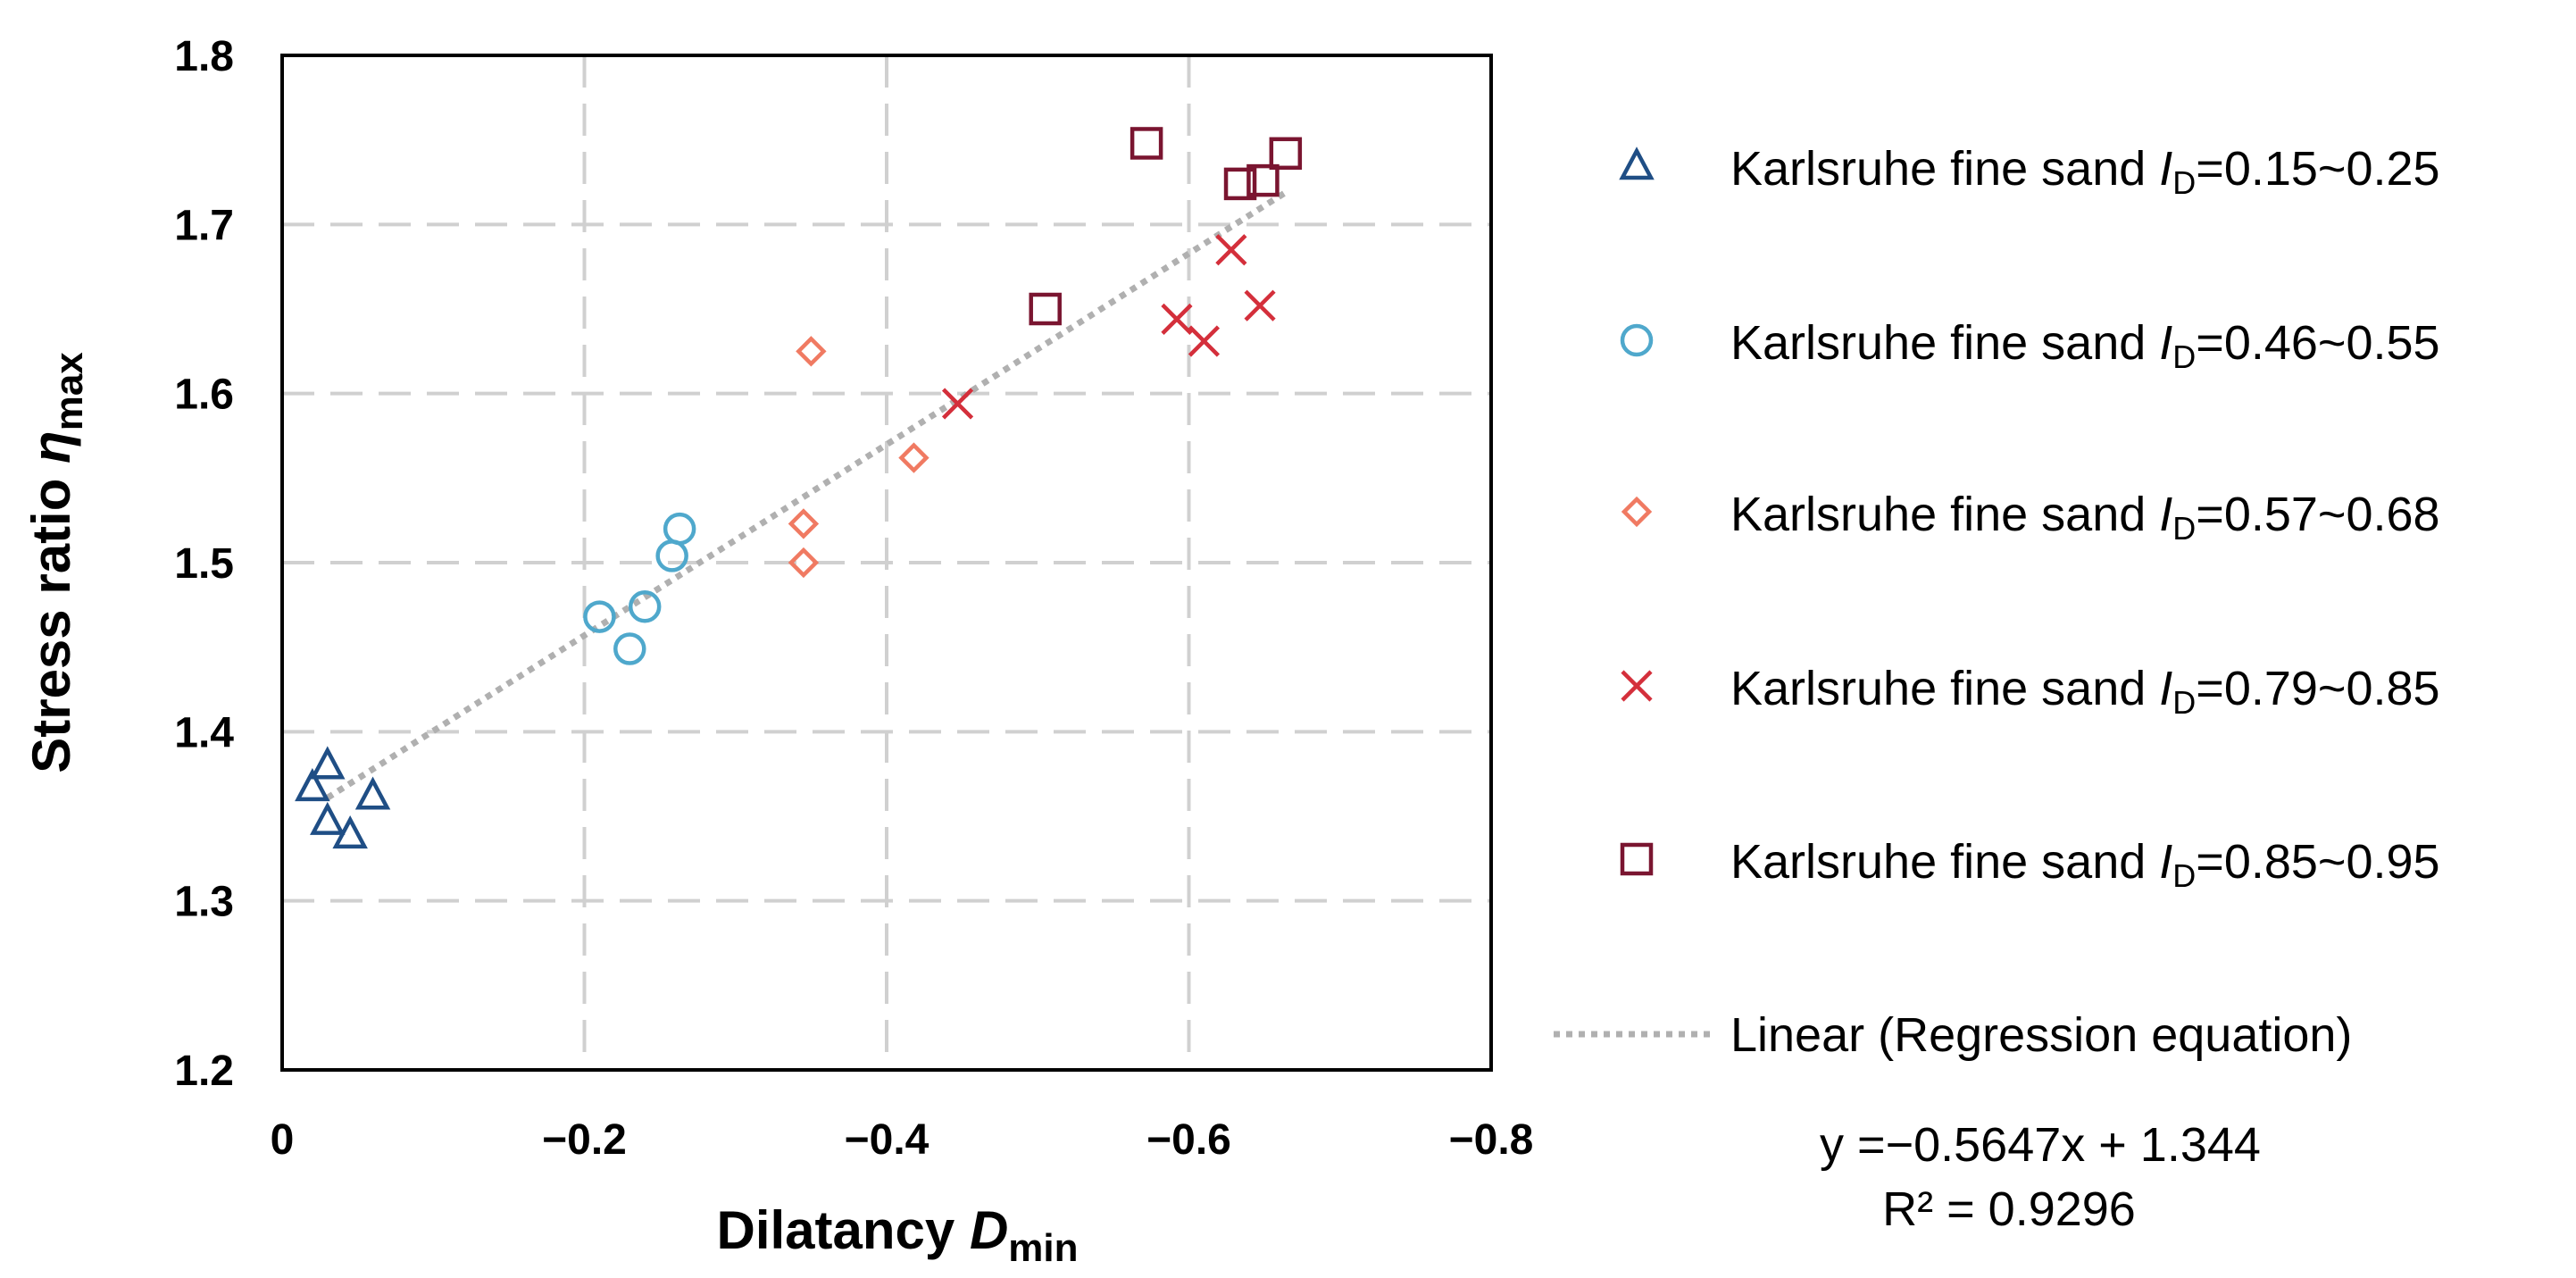 The image size is (2576, 1278). I want to click on legend-label: Karlsruhe fine sand ID=0.15~0.25, so click(2085, 172).